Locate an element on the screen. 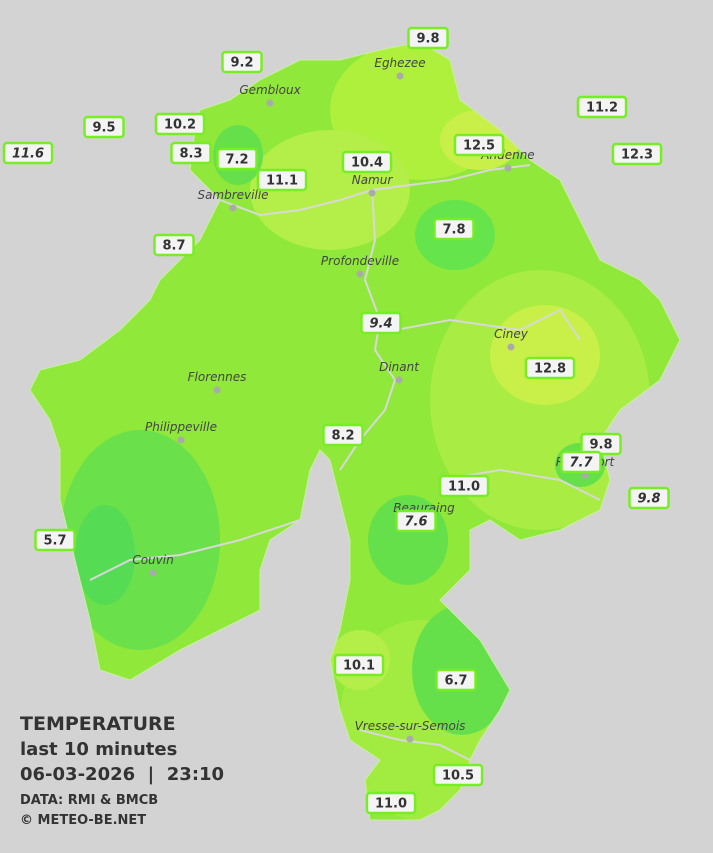 This screenshot has width=713, height=853. station-value: 11.0 is located at coordinates (464, 487).